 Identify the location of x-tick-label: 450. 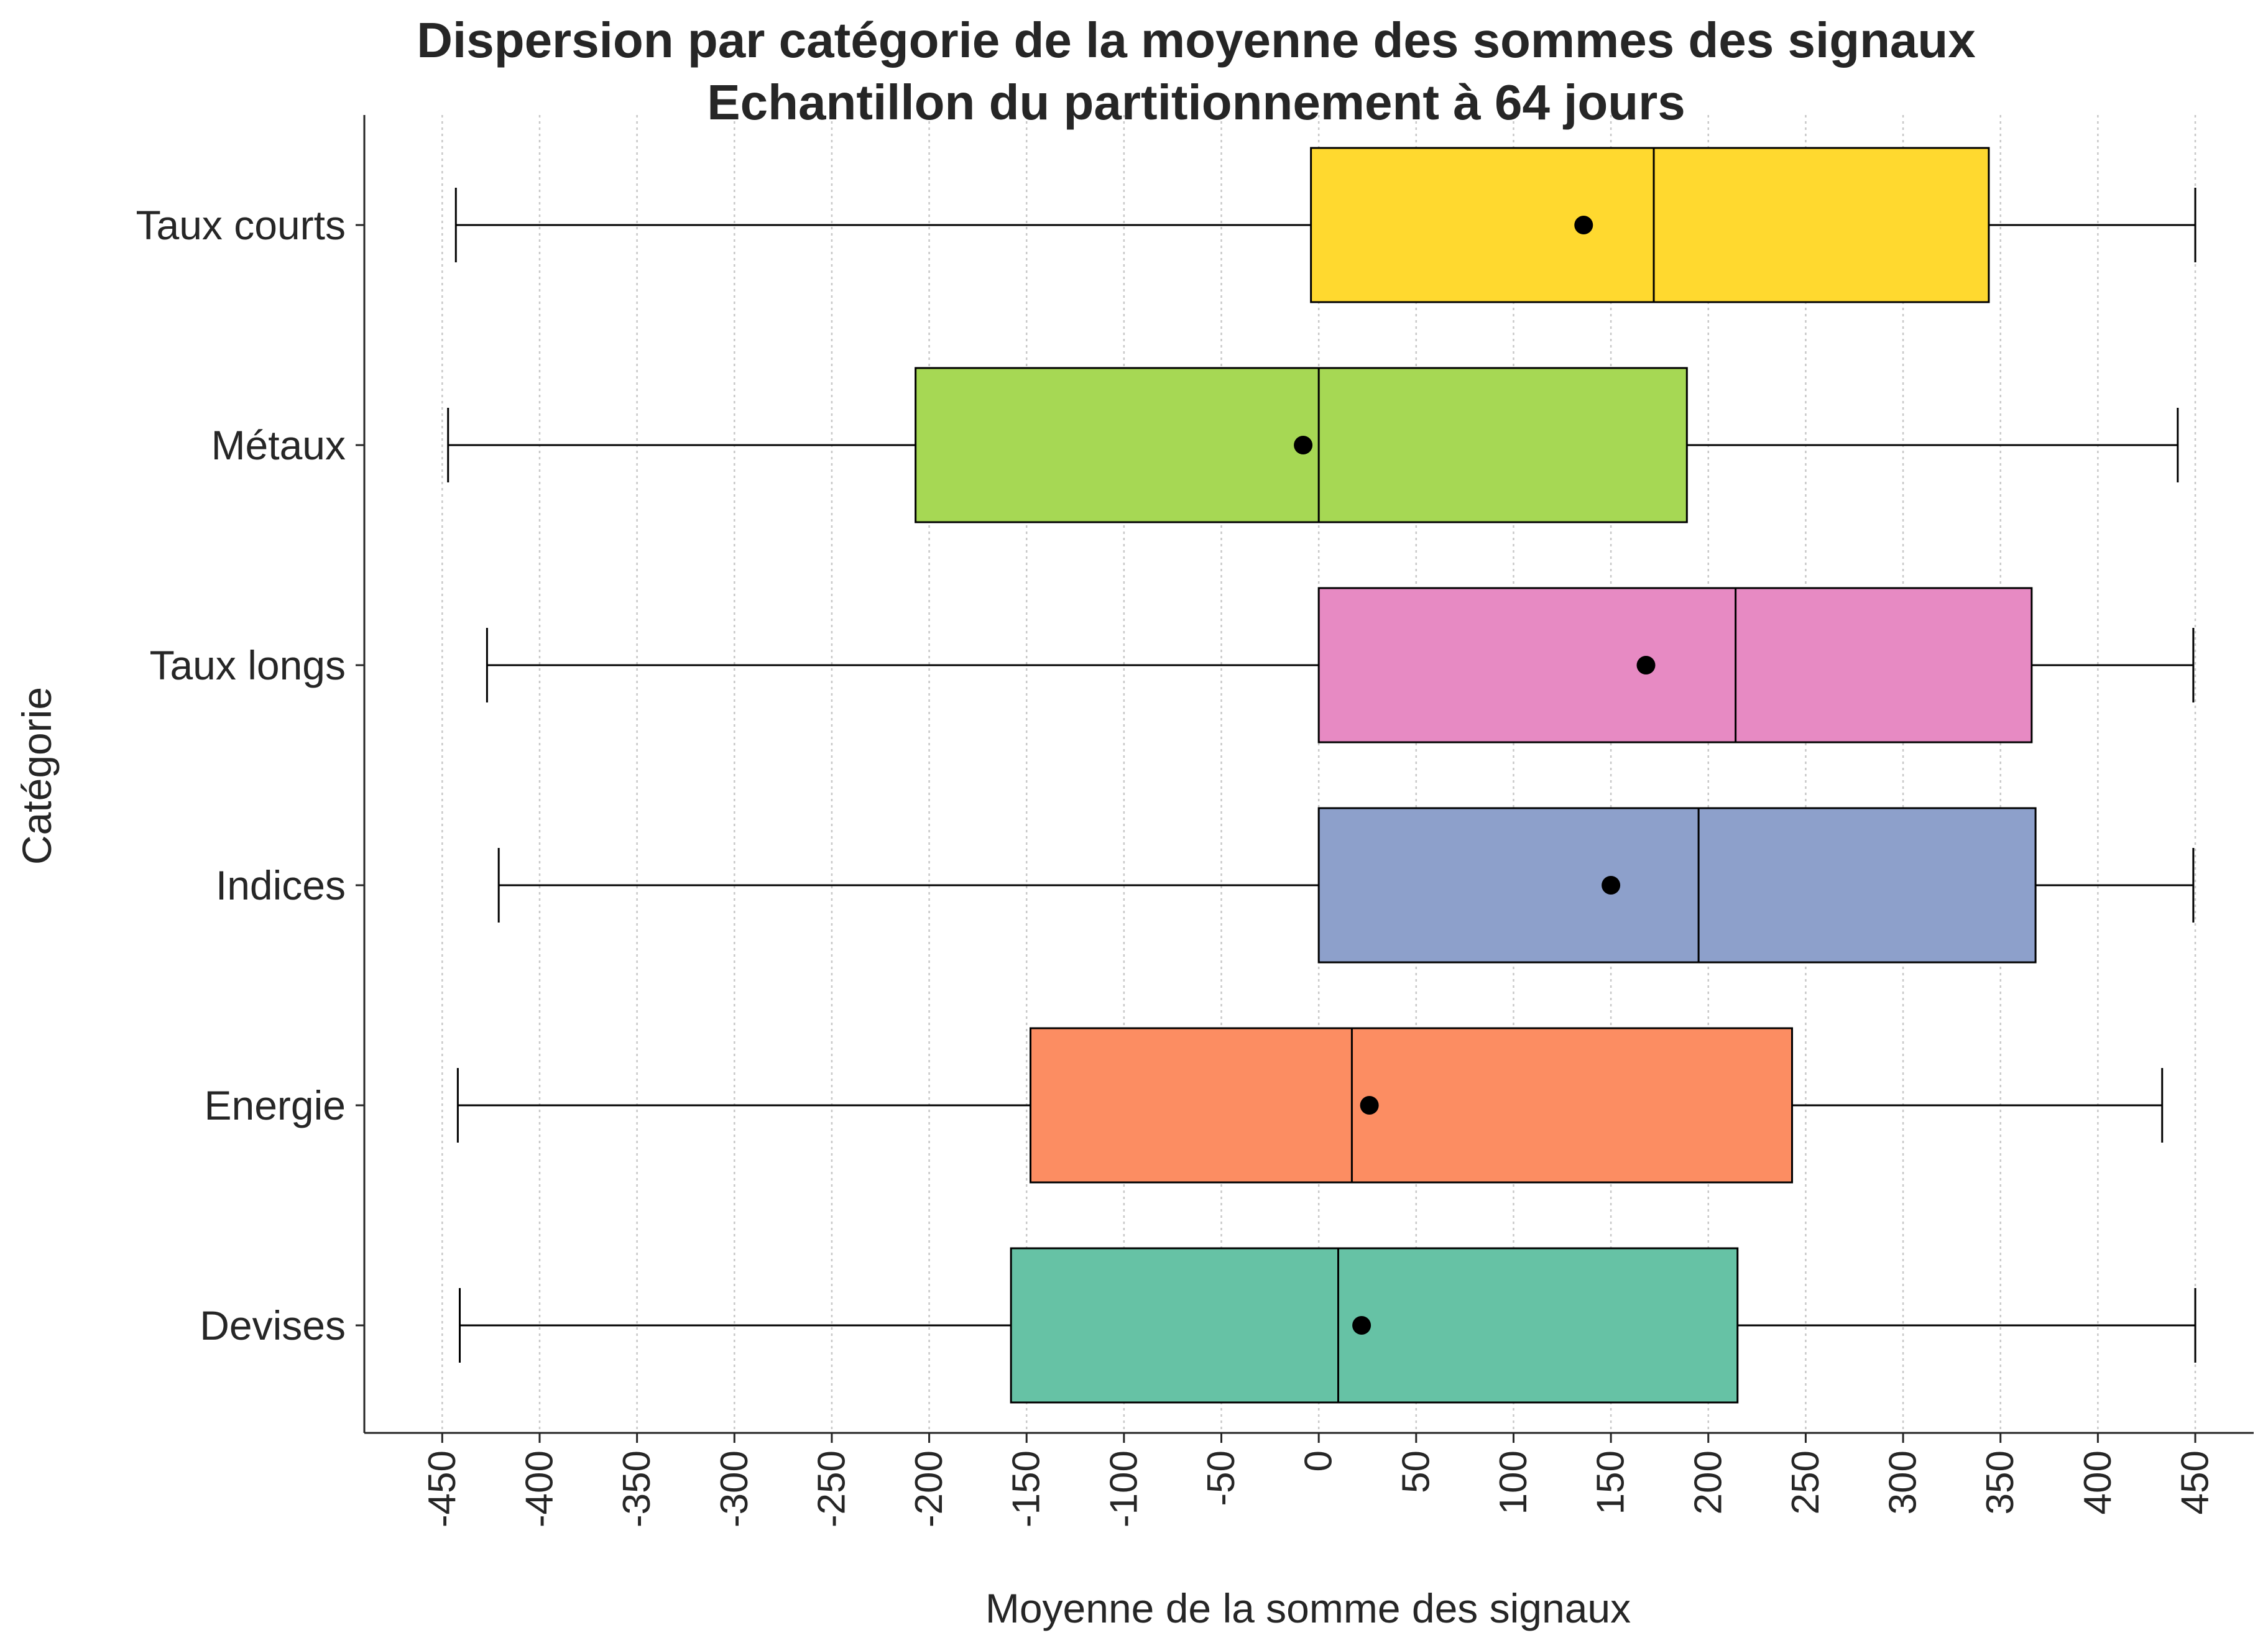
(2195, 1482).